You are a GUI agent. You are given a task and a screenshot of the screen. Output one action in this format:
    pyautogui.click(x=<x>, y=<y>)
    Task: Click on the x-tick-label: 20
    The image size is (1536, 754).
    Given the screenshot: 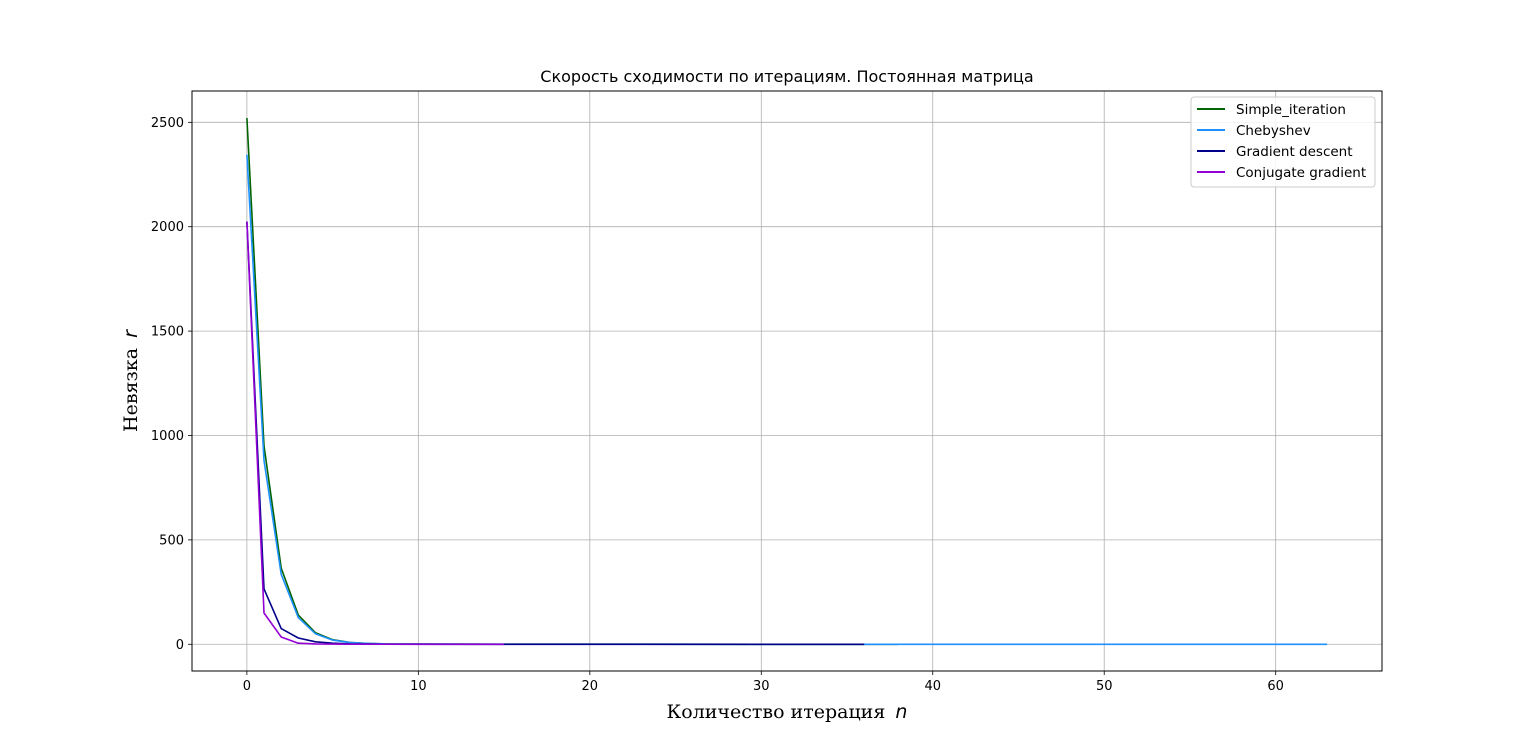 What is the action you would take?
    pyautogui.click(x=590, y=686)
    